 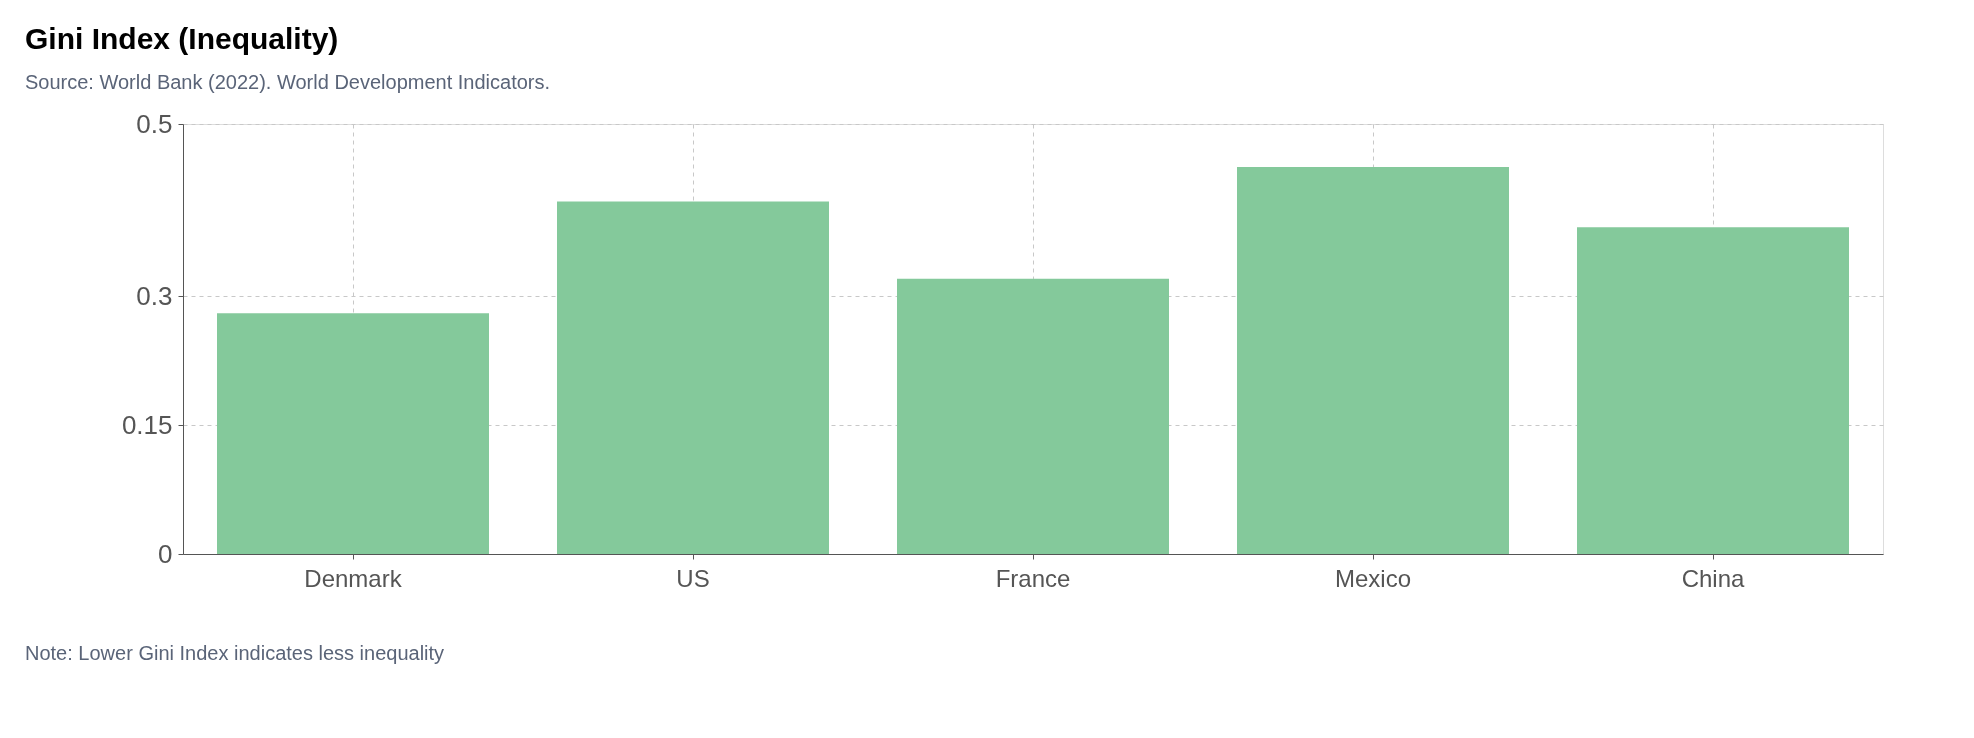 I want to click on x-tick-label: Mexico, so click(x=1373, y=578).